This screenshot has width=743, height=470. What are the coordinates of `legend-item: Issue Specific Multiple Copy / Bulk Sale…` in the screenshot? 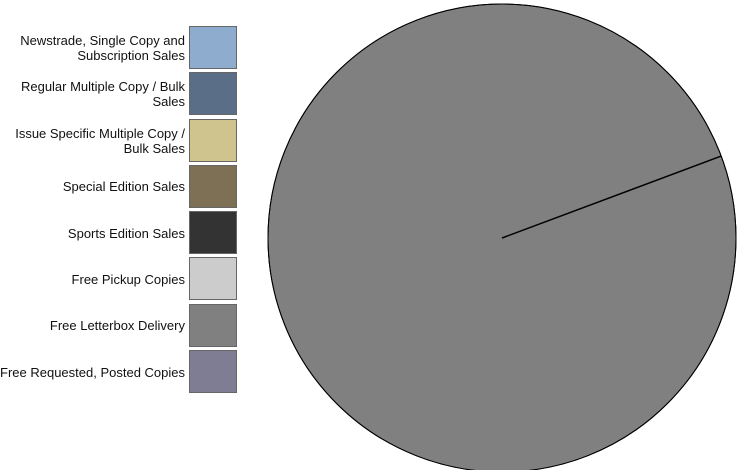 It's located at (120, 141).